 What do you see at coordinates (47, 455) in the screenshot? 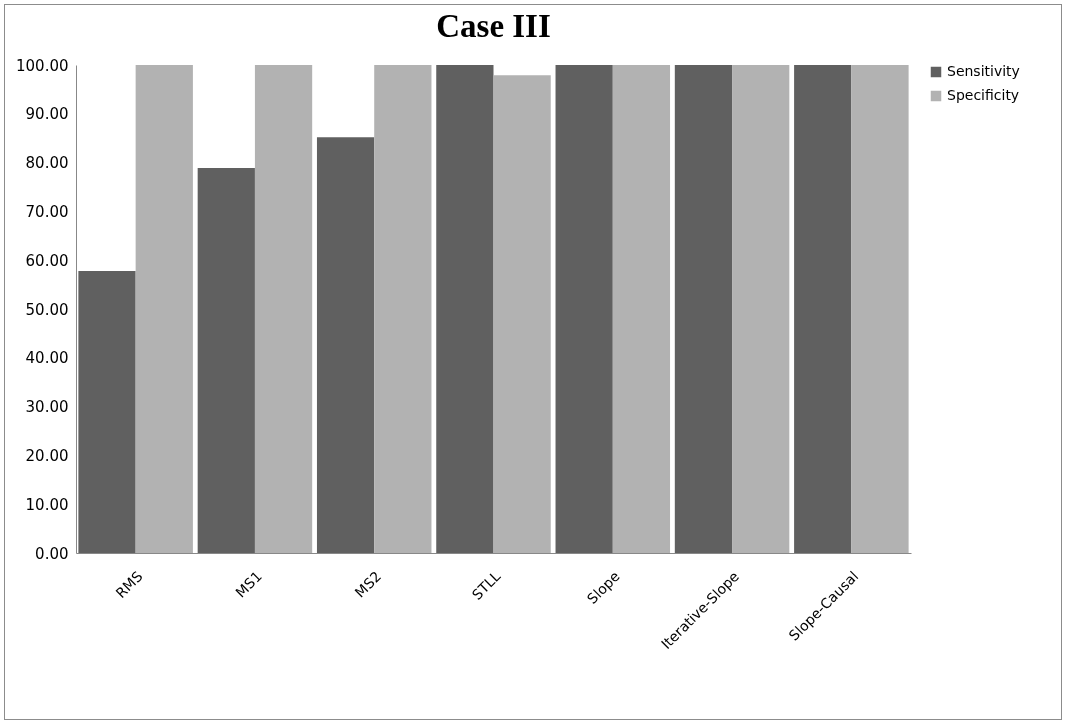
I see `y-tick-label: 20.00` at bounding box center [47, 455].